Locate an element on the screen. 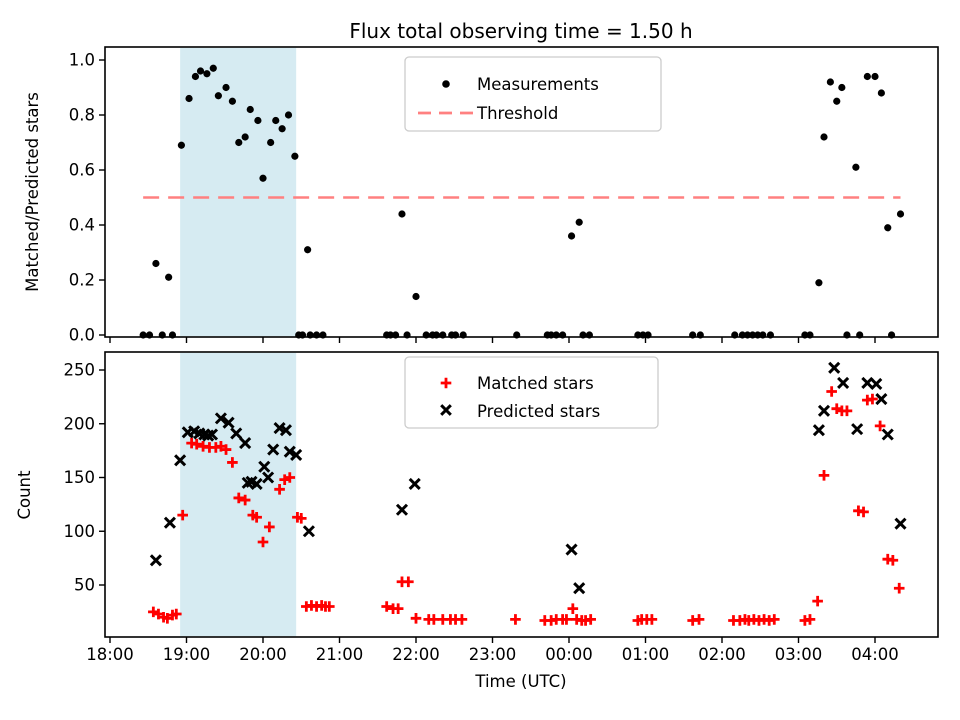 The width and height of the screenshot is (960, 720). legend-label-predicted: Predicted stars is located at coordinates (538, 411).